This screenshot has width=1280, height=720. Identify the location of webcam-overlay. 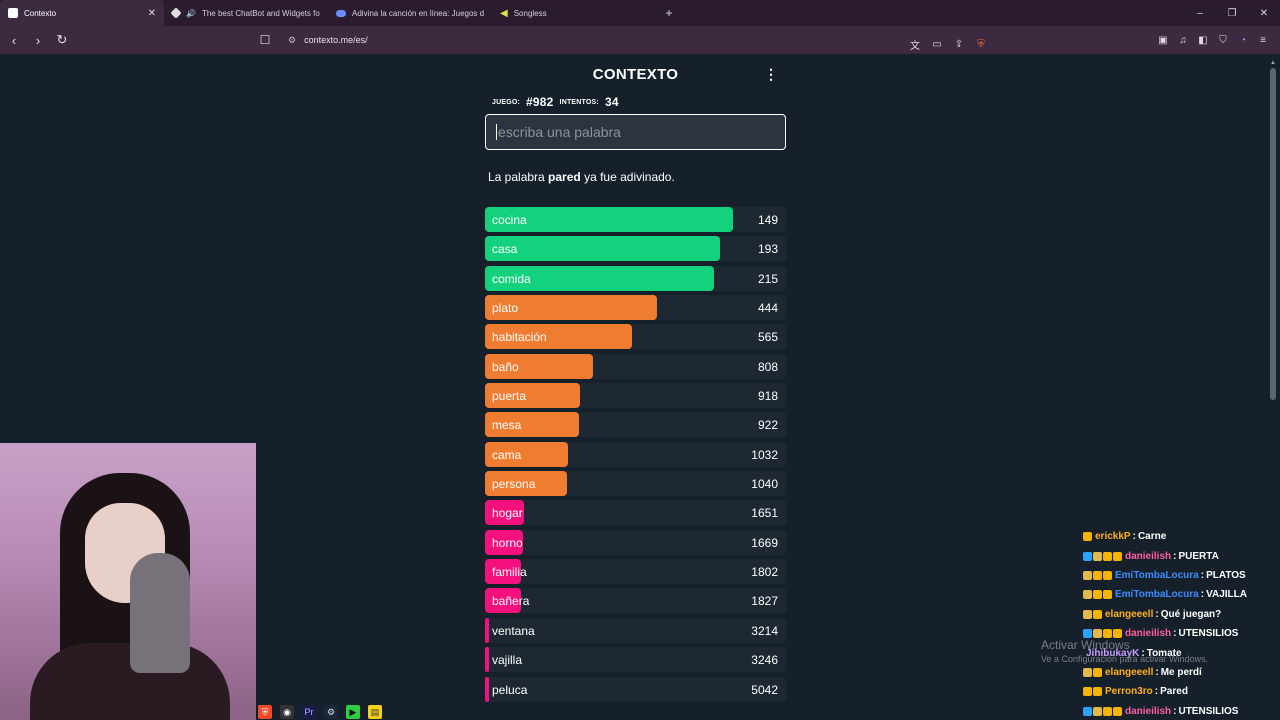
(128, 581).